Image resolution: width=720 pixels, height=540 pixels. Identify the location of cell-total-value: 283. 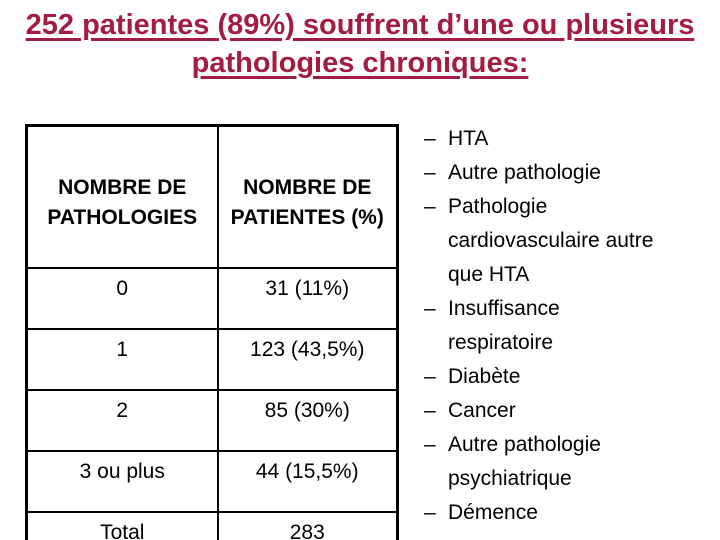
(307, 525).